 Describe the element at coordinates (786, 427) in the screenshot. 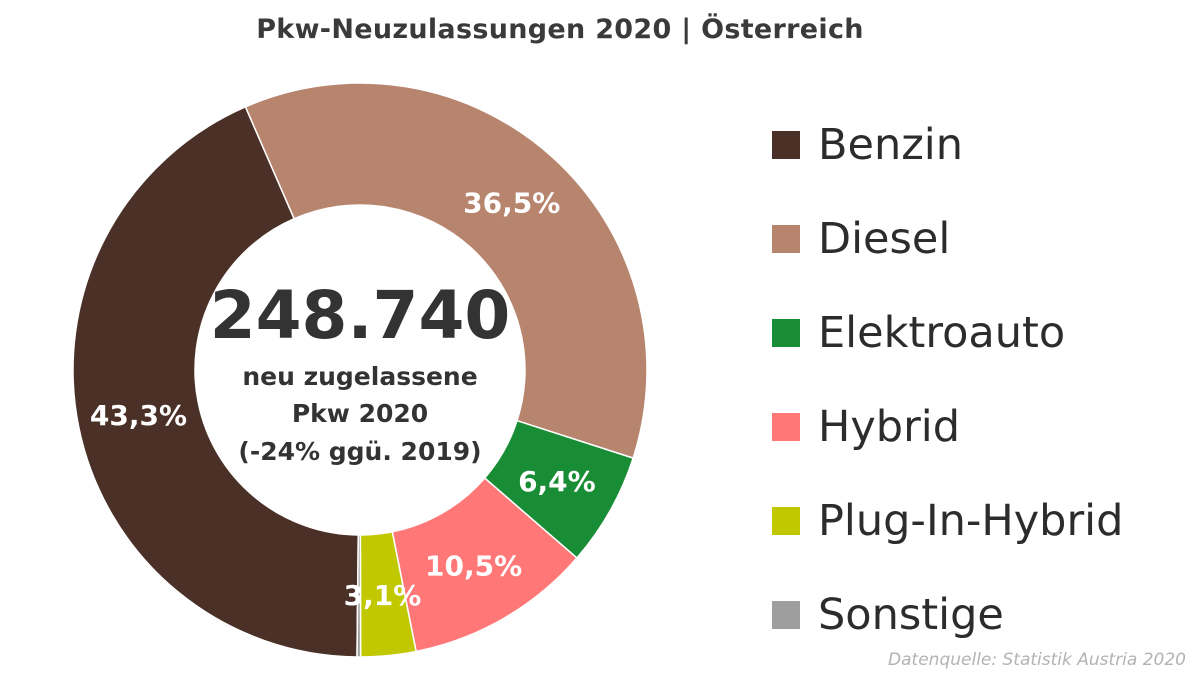

I see `legend-swatch-hybrid` at that location.